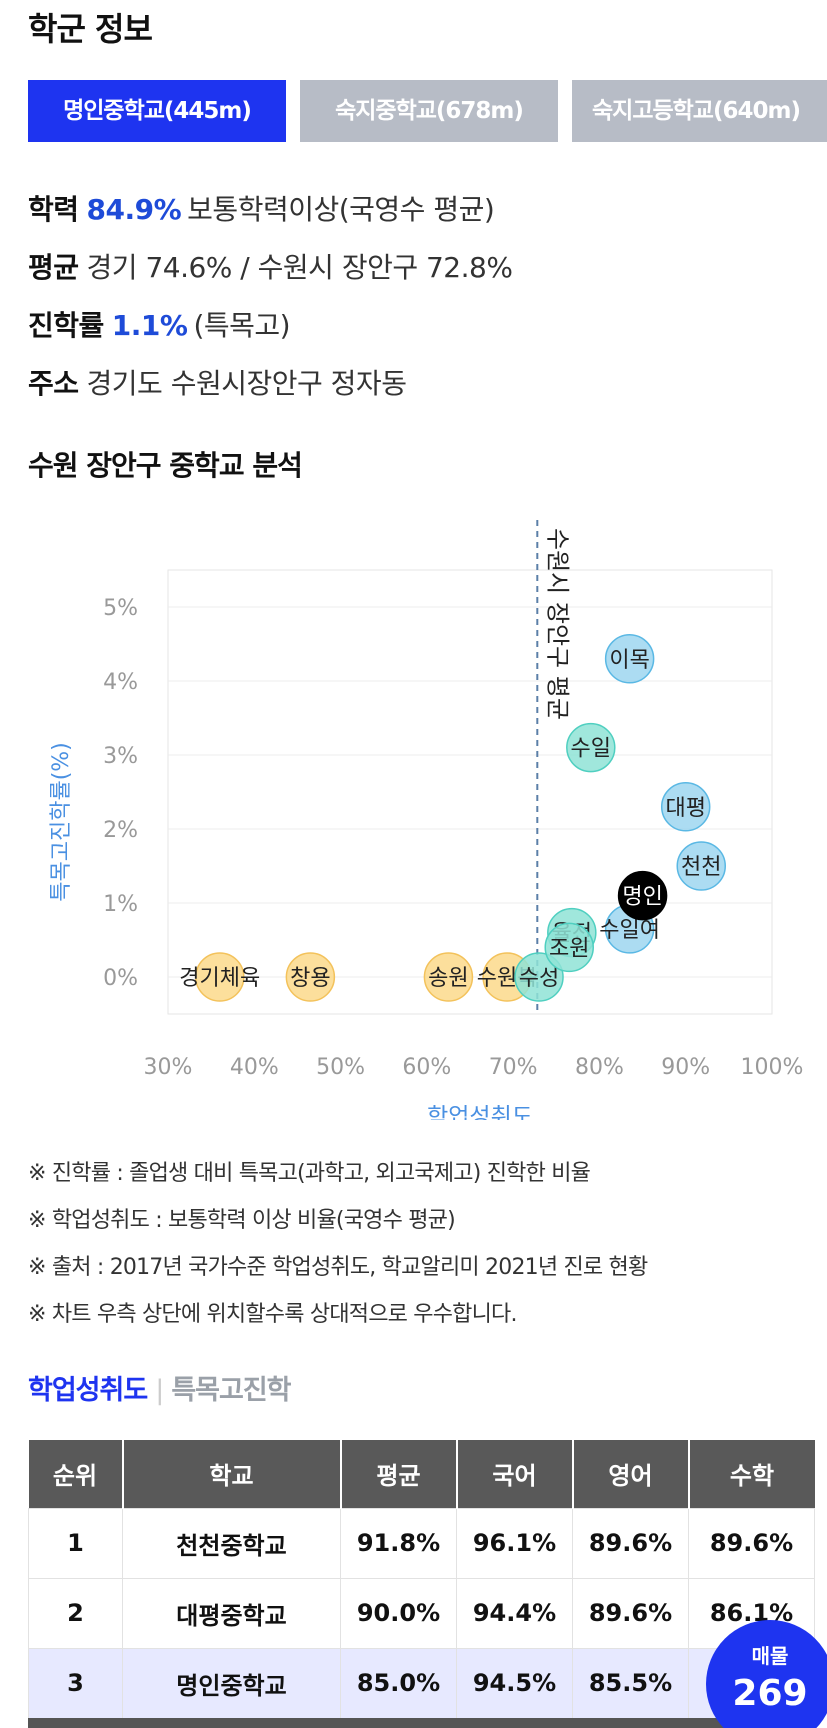 Image resolution: width=827 pixels, height=1728 pixels. What do you see at coordinates (53, 383) in the screenshot?
I see `info-address-key: 주소` at bounding box center [53, 383].